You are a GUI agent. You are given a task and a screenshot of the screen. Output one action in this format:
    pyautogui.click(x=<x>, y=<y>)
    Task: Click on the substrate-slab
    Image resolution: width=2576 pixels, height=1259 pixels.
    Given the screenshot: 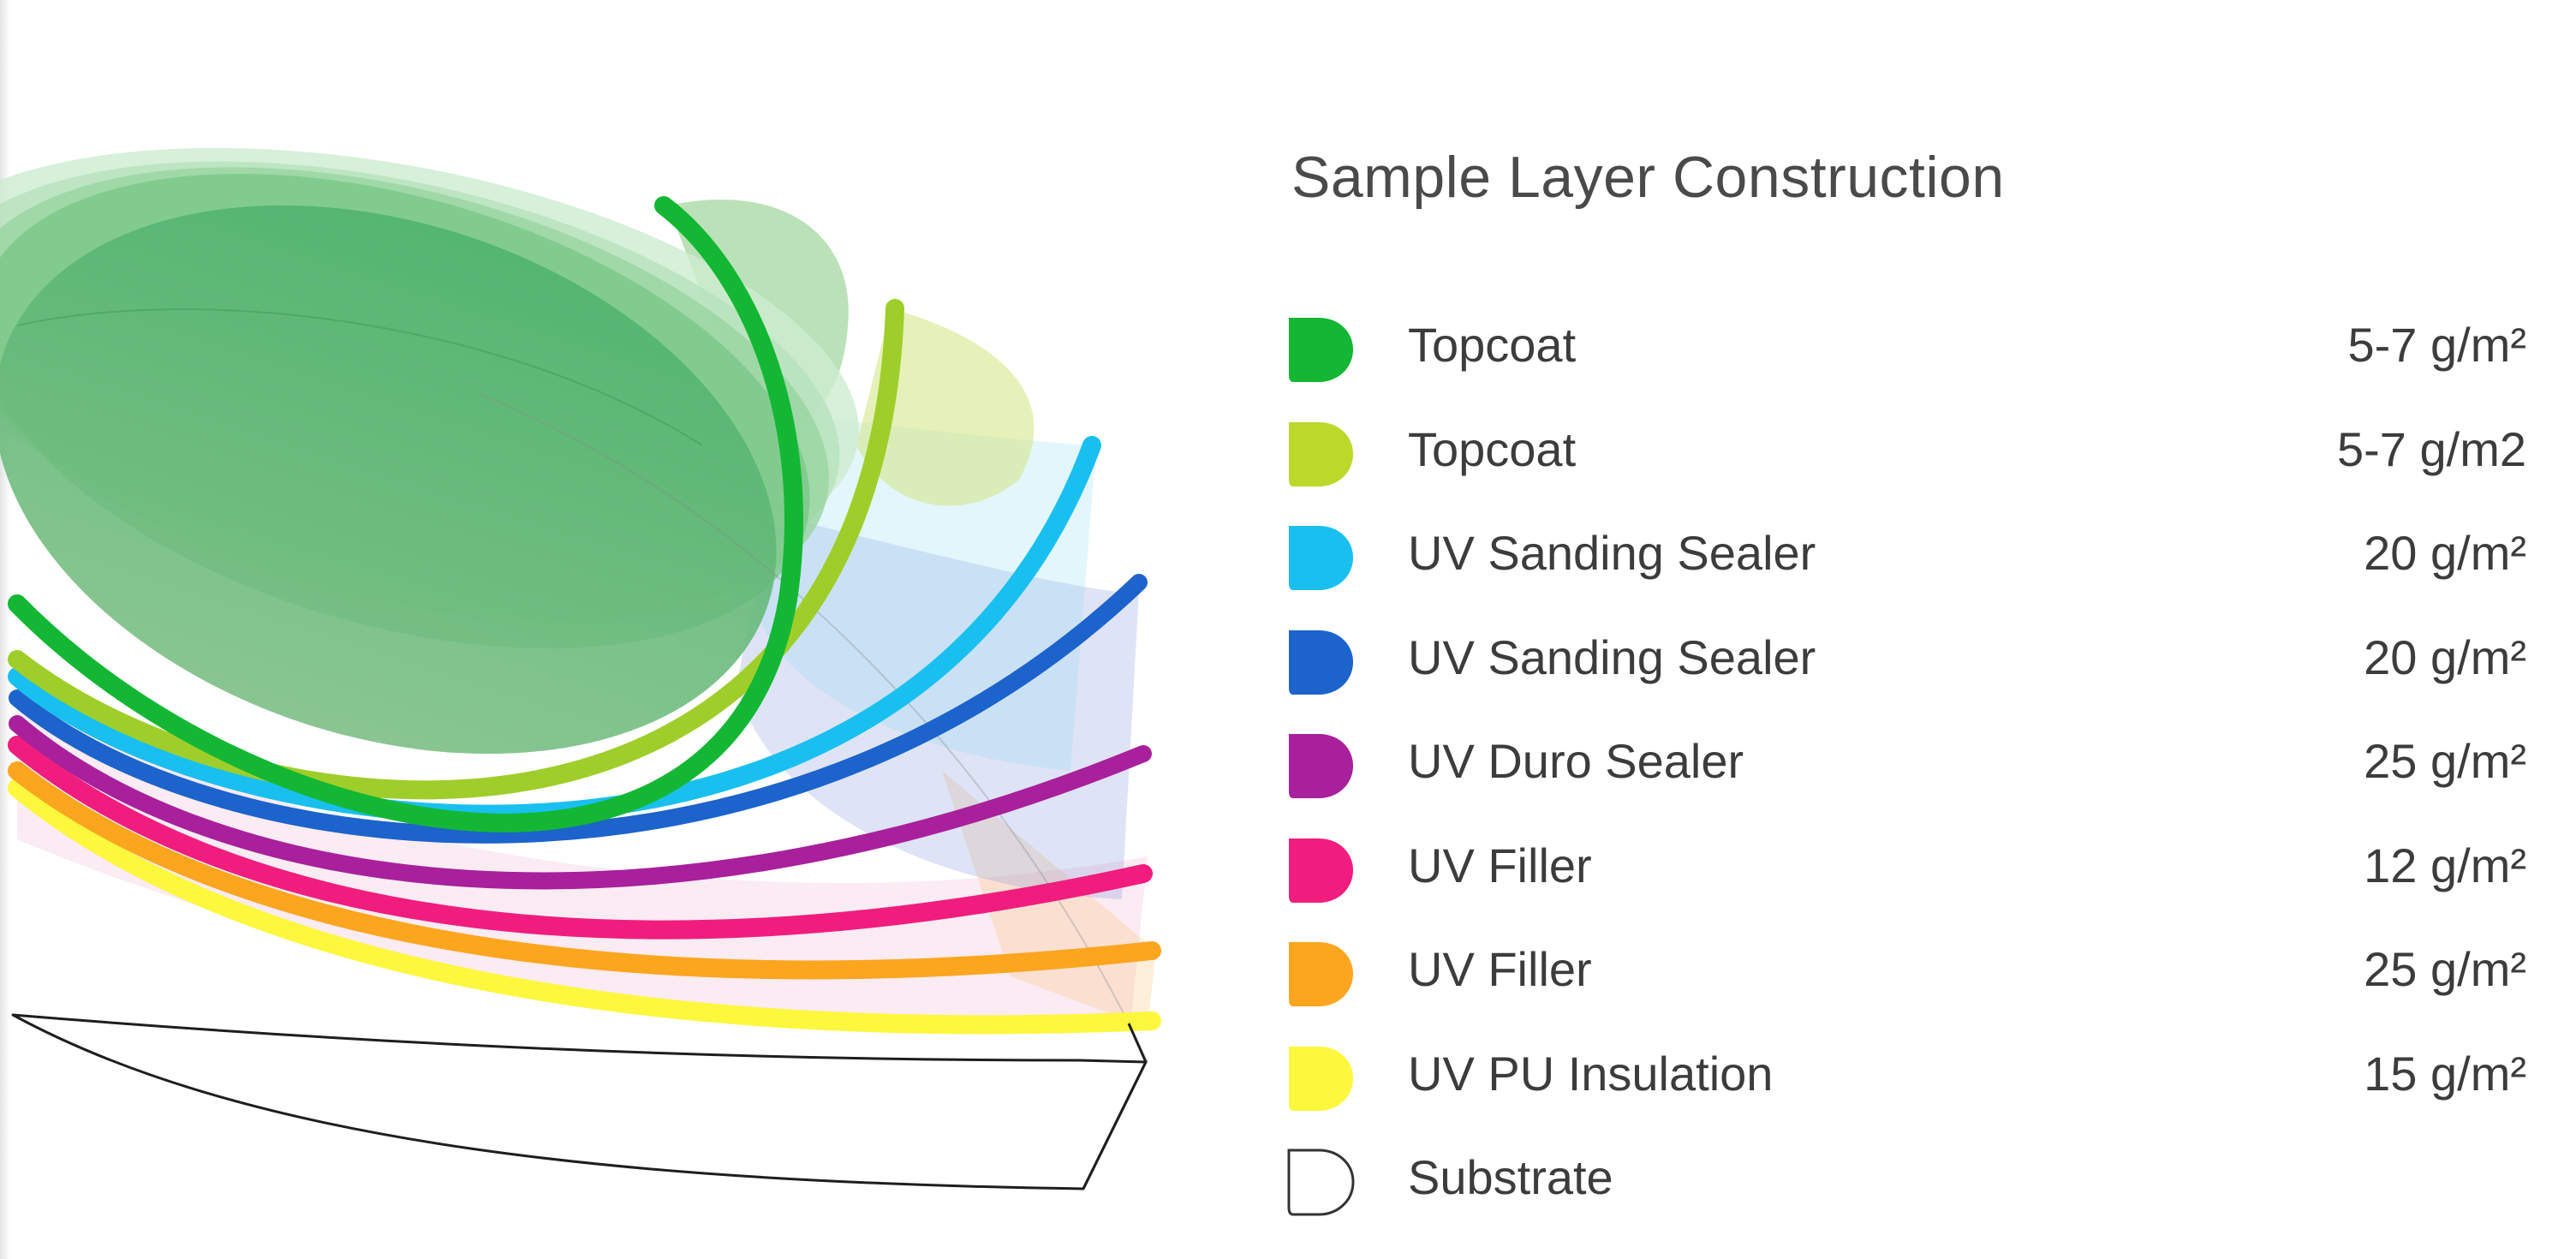 What is the action you would take?
    pyautogui.click(x=580, y=1101)
    